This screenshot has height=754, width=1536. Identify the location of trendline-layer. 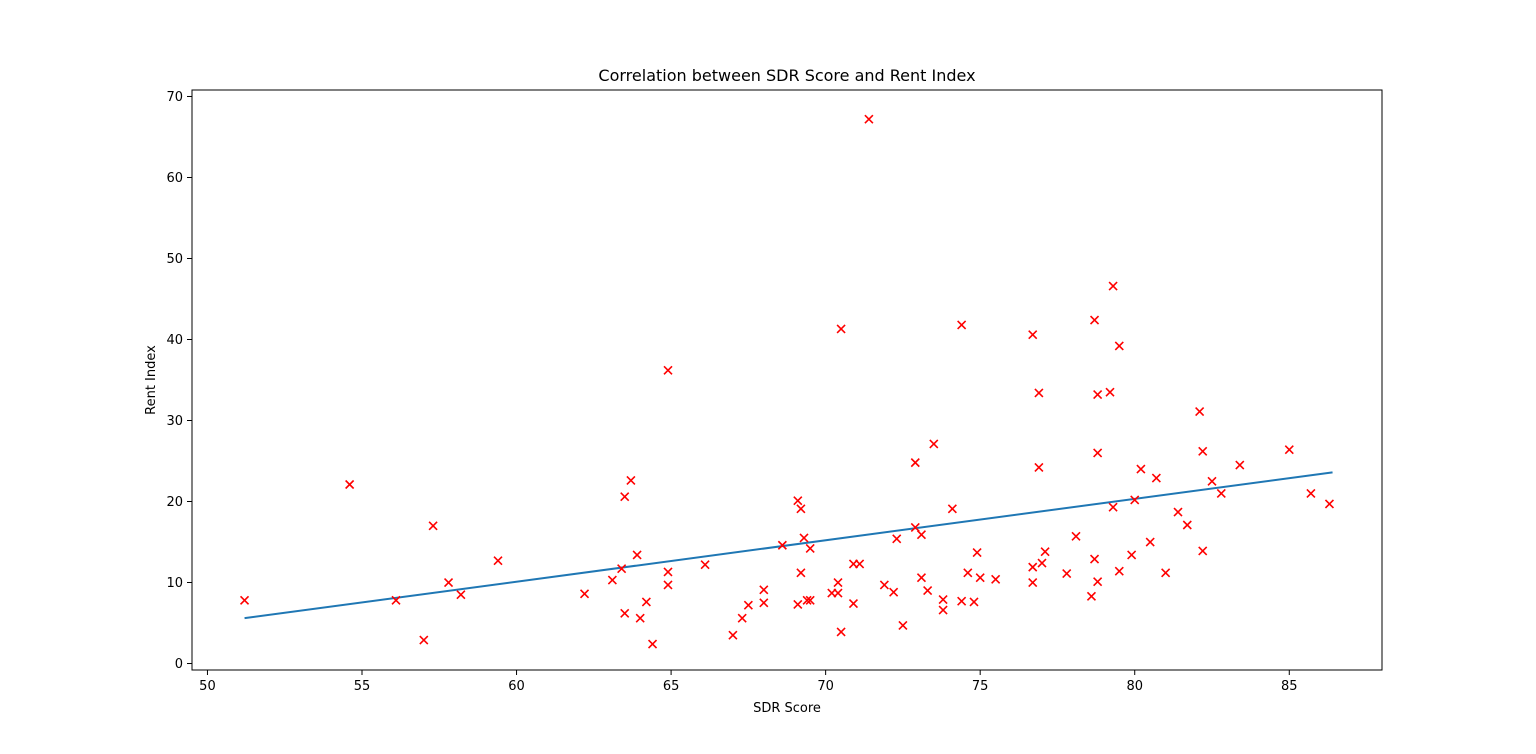
(788, 545).